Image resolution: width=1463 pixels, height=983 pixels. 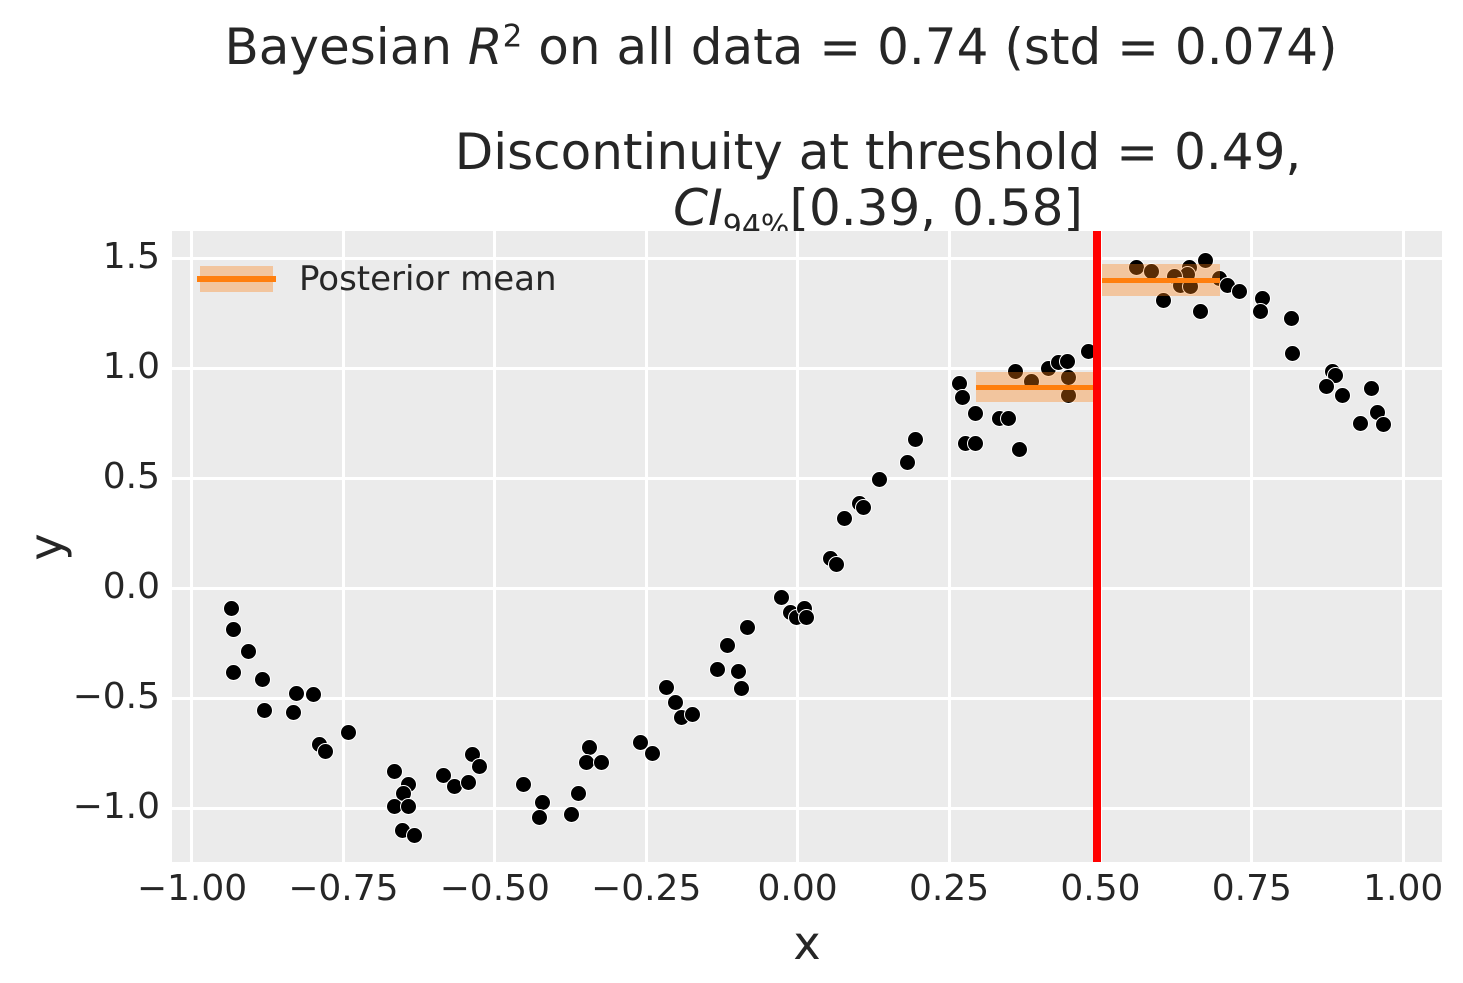 I want to click on x-tick-label: 1.00, so click(x=1403, y=888).